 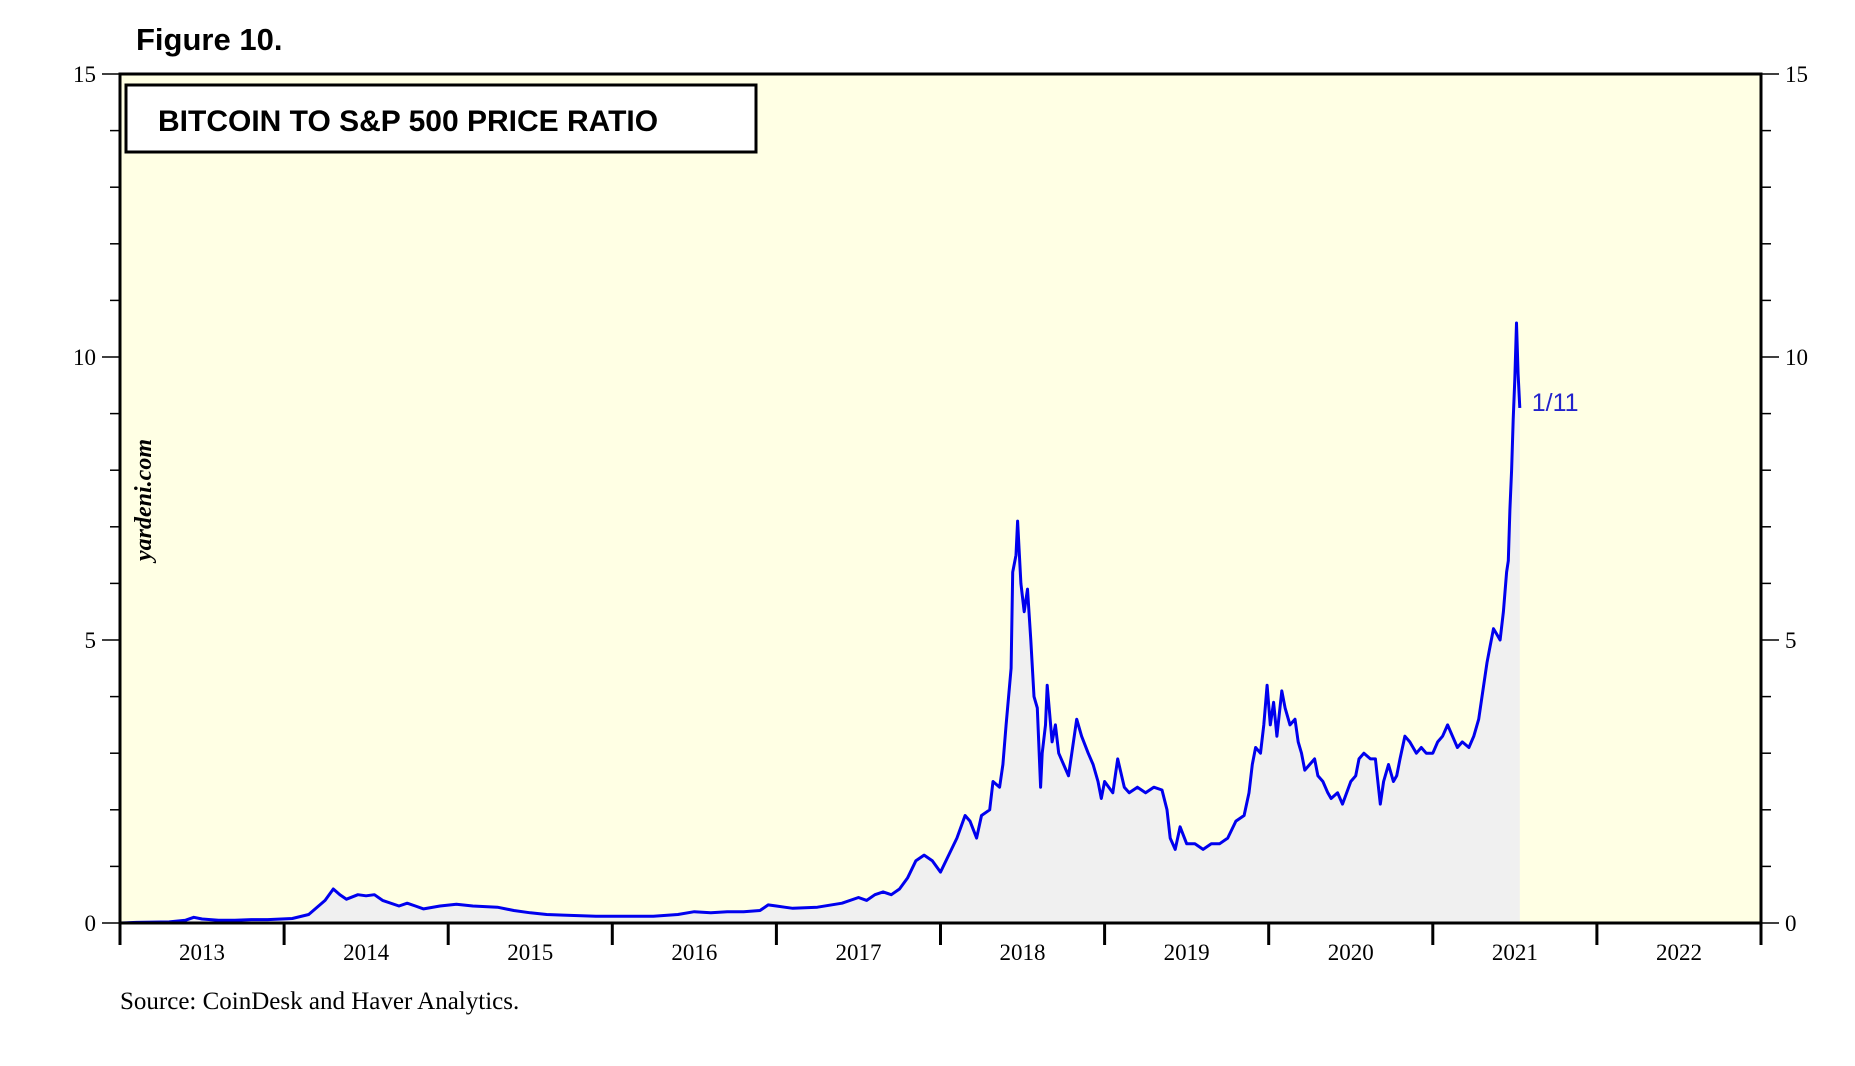 What do you see at coordinates (1791, 923) in the screenshot?
I see `y-tick-label-right: 0` at bounding box center [1791, 923].